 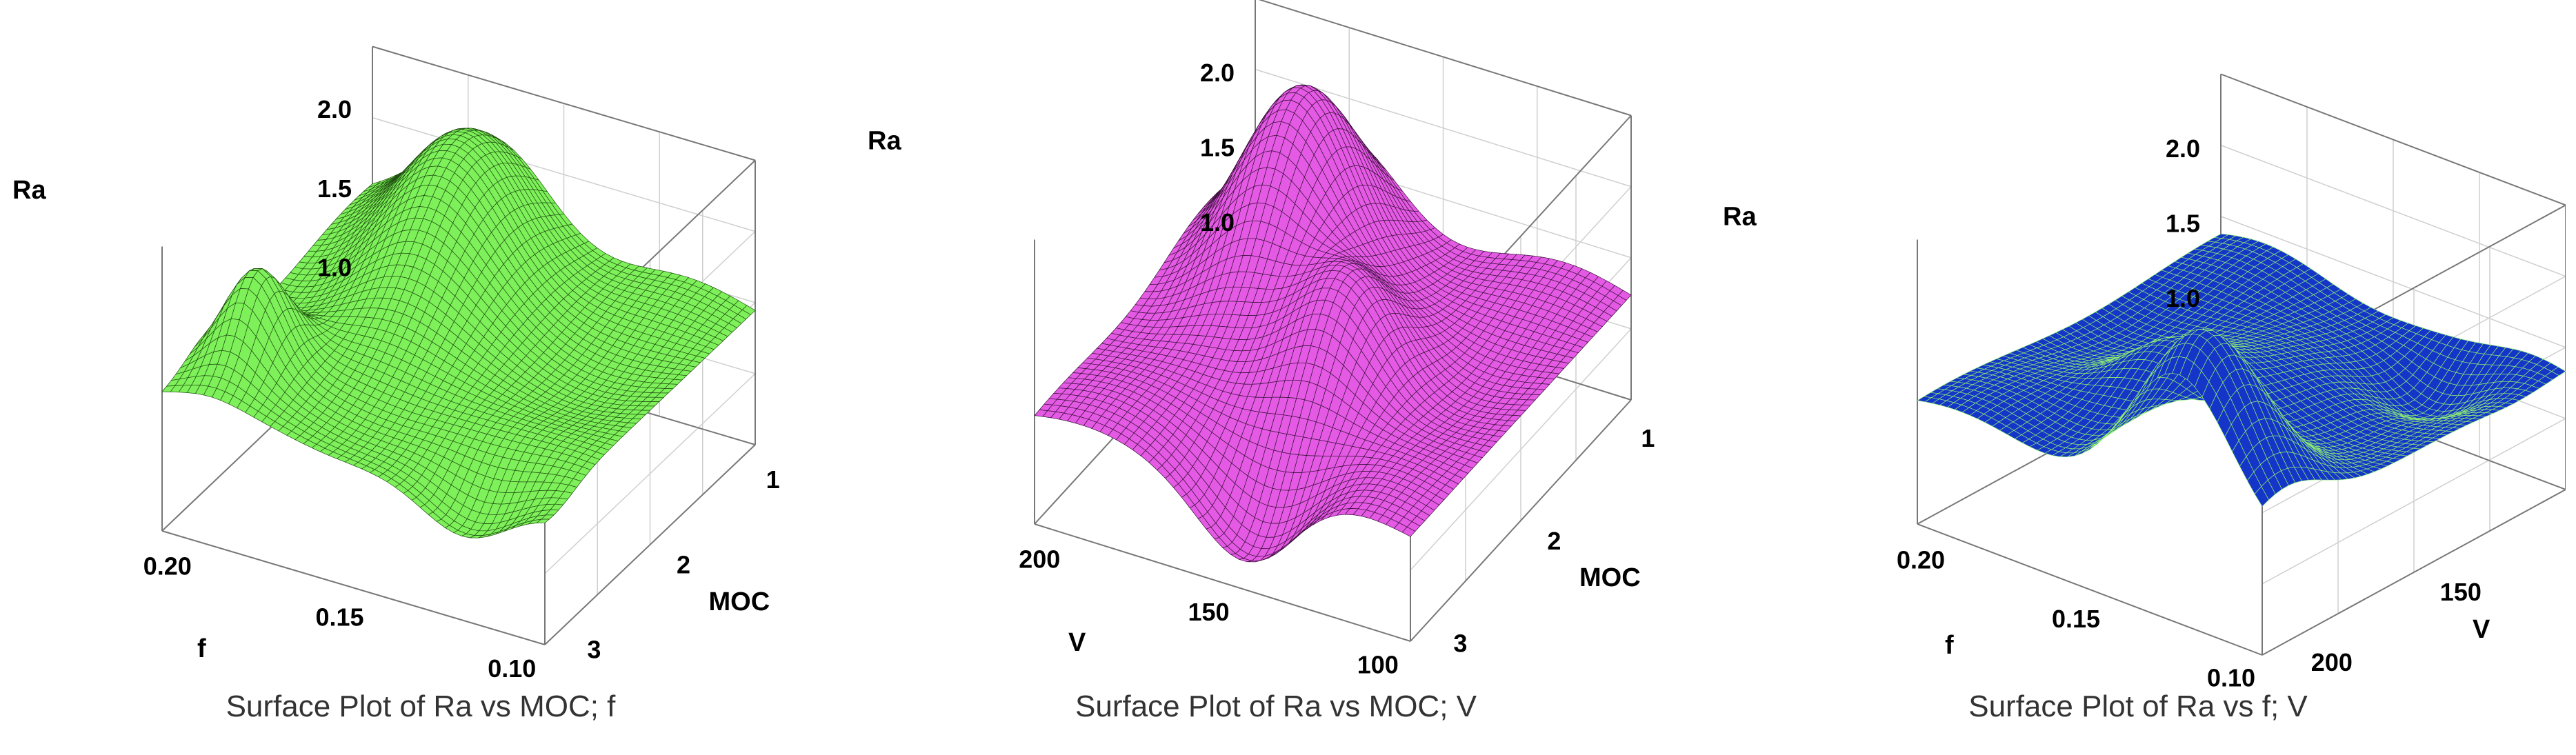 I want to click on x-tick-label: 0.15, so click(x=339, y=617).